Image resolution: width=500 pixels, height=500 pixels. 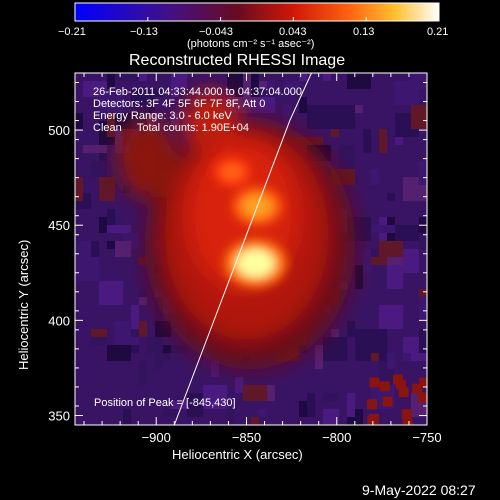 I want to click on x-tick-label: −800, so click(x=336, y=437).